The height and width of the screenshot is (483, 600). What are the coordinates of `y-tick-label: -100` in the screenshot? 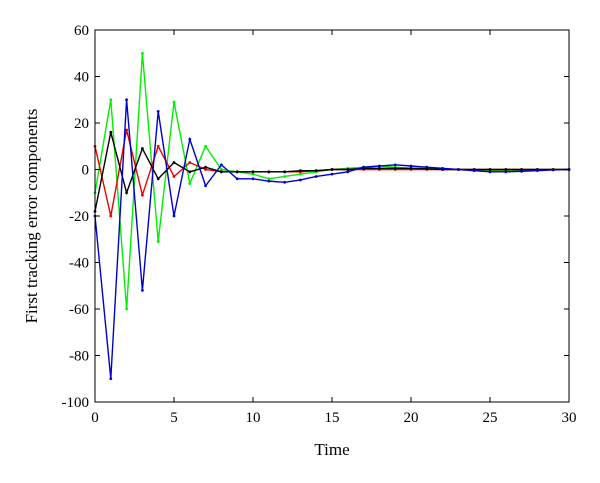 It's located at (76, 403).